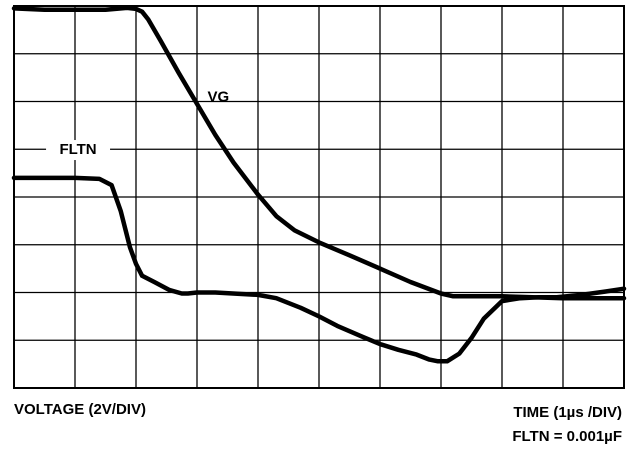 This screenshot has height=450, width=637. Describe the element at coordinates (567, 425) in the screenshot. I see `right-caption-block: TIME (1µs /DIV) FLTN = 0.001µF` at that location.